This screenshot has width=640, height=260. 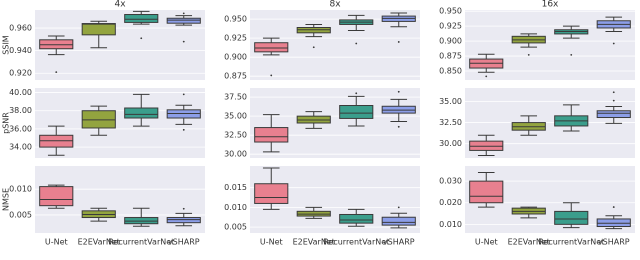 What do you see at coordinates (20, 147) in the screenshot?
I see `y-tick-label: 34.00` at bounding box center [20, 147].